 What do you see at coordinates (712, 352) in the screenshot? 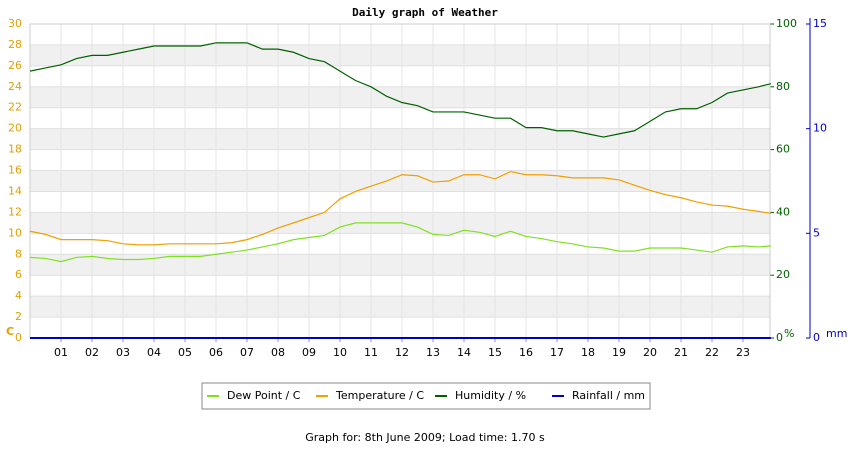
I see `x-tick-label: 22` at bounding box center [712, 352].